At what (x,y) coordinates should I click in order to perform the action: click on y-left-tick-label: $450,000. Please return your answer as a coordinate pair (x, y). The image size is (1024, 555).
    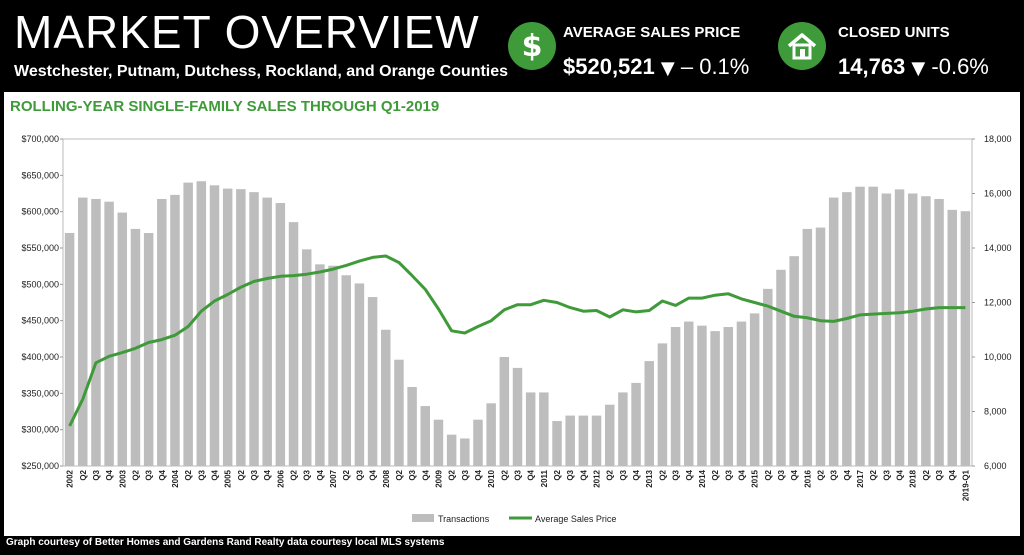
    Looking at the image, I should click on (40, 321).